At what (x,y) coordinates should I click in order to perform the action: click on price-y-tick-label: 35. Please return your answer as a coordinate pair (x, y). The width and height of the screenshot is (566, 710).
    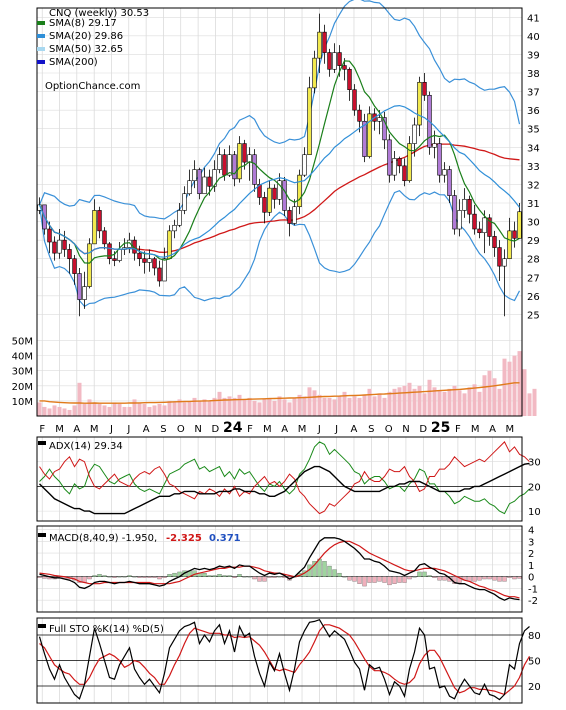
    Looking at the image, I should click on (533, 130).